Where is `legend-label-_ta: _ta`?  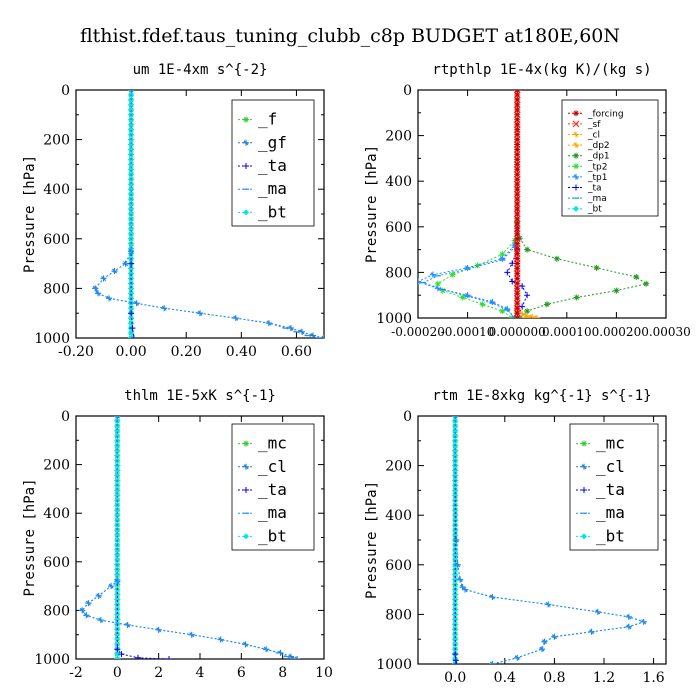 legend-label-_ta: _ta is located at coordinates (272, 489).